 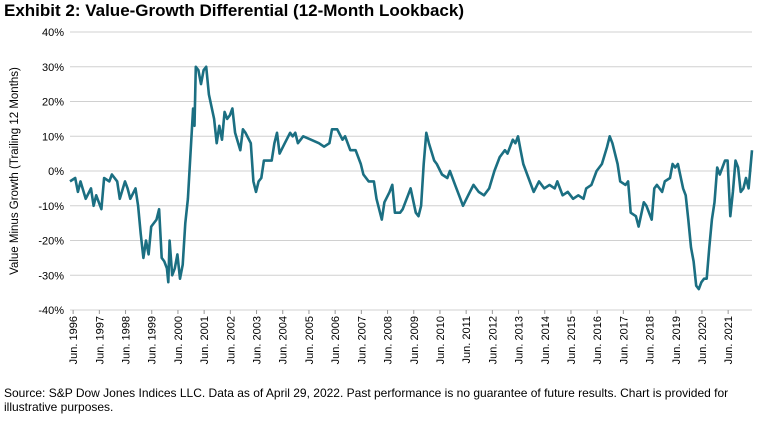 What do you see at coordinates (74, 340) in the screenshot?
I see `x-tick-label: Jun. 1996` at bounding box center [74, 340].